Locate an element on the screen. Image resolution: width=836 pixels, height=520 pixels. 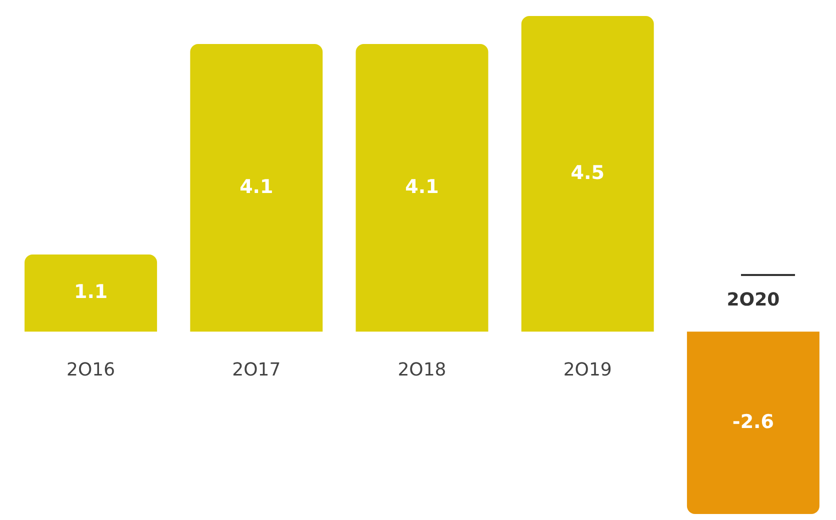
x-tick-label: 2O18 is located at coordinates (422, 369).